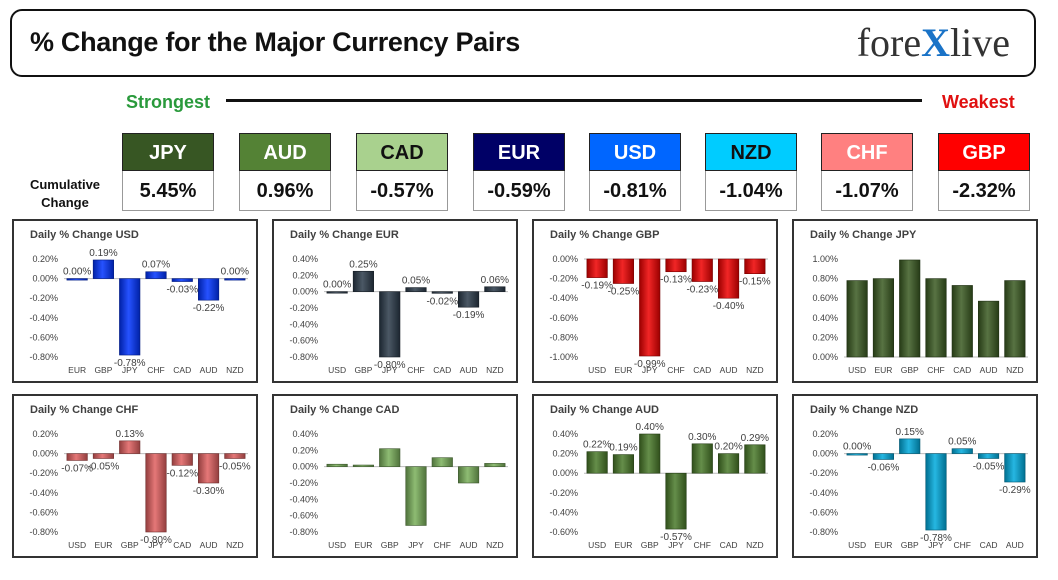  What do you see at coordinates (402, 172) in the screenshot?
I see `currency-box-cad: CAD -0.57%` at bounding box center [402, 172].